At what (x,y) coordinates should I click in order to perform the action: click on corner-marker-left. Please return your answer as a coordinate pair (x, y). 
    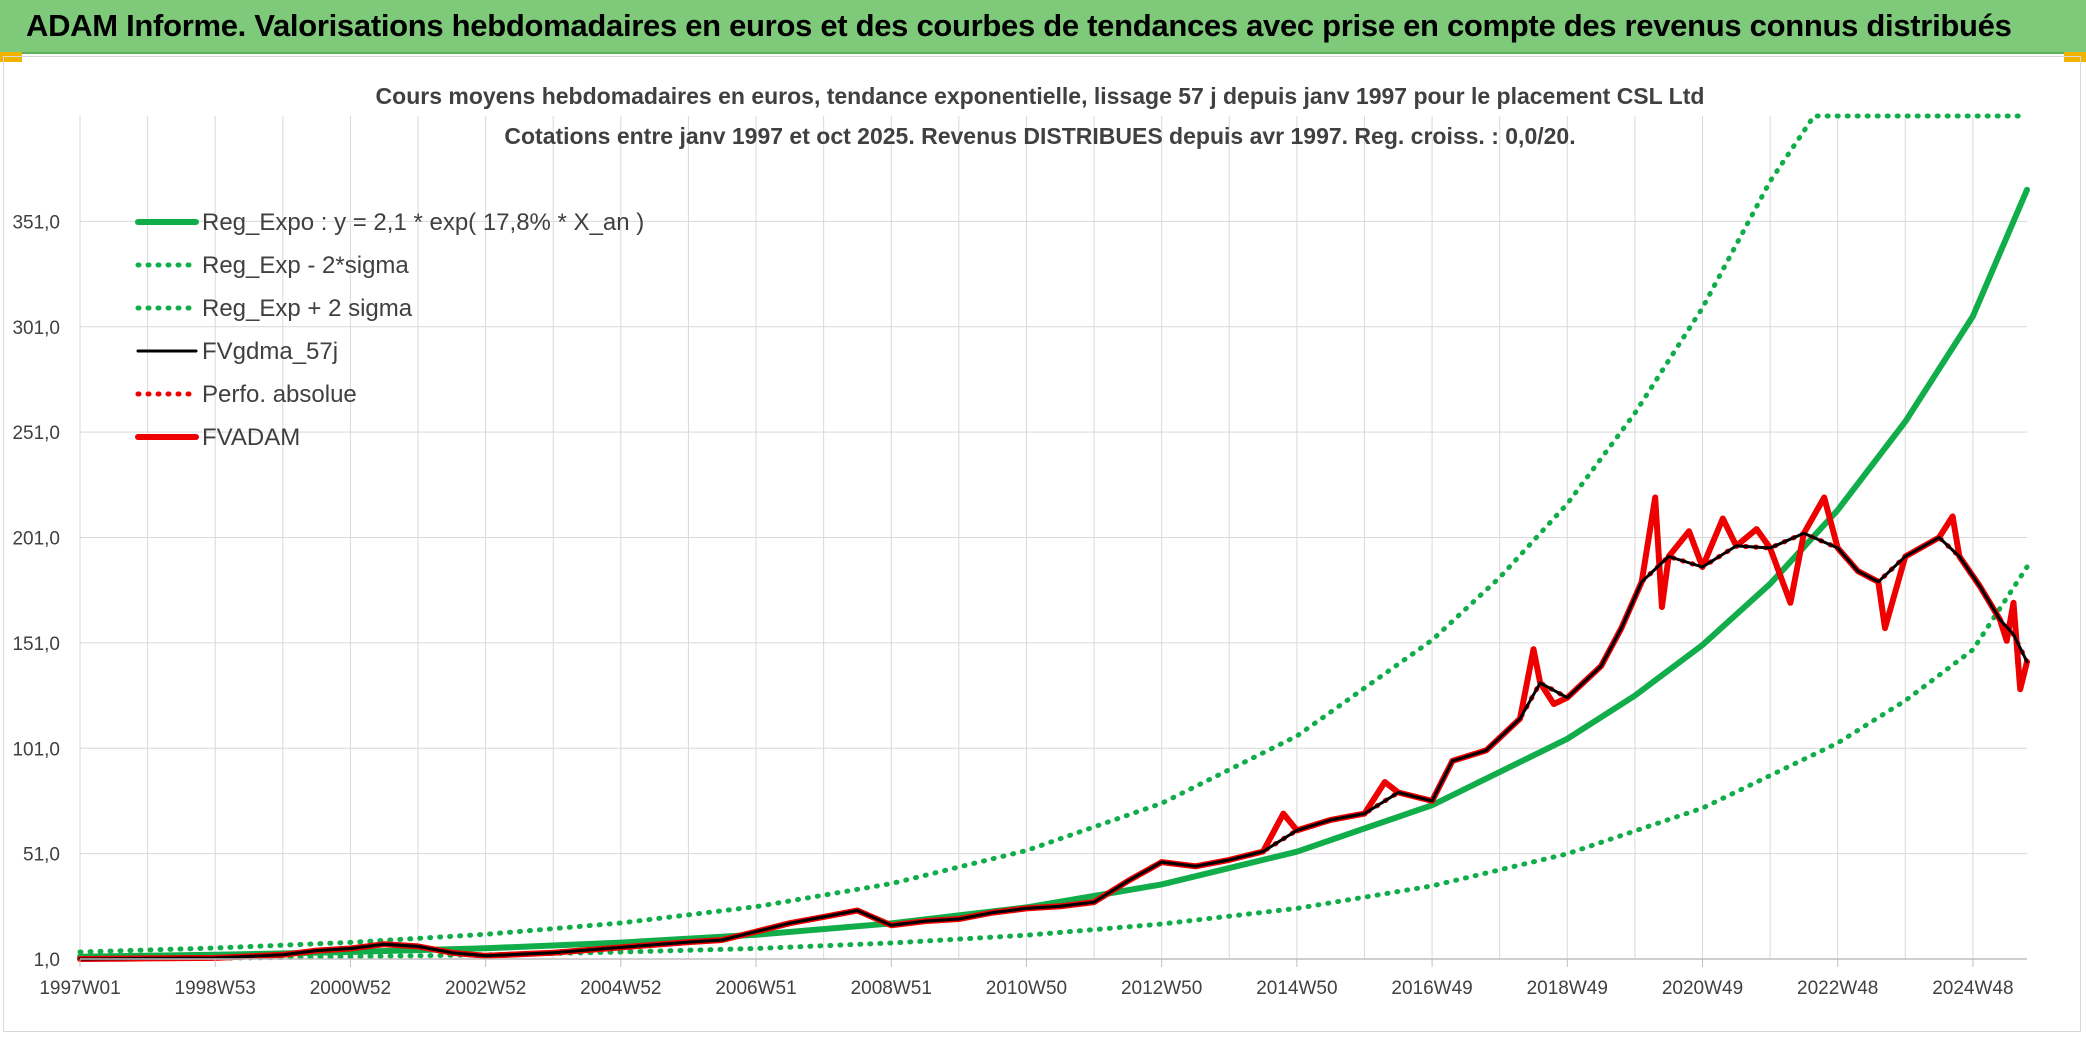
    Looking at the image, I should click on (11, 57).